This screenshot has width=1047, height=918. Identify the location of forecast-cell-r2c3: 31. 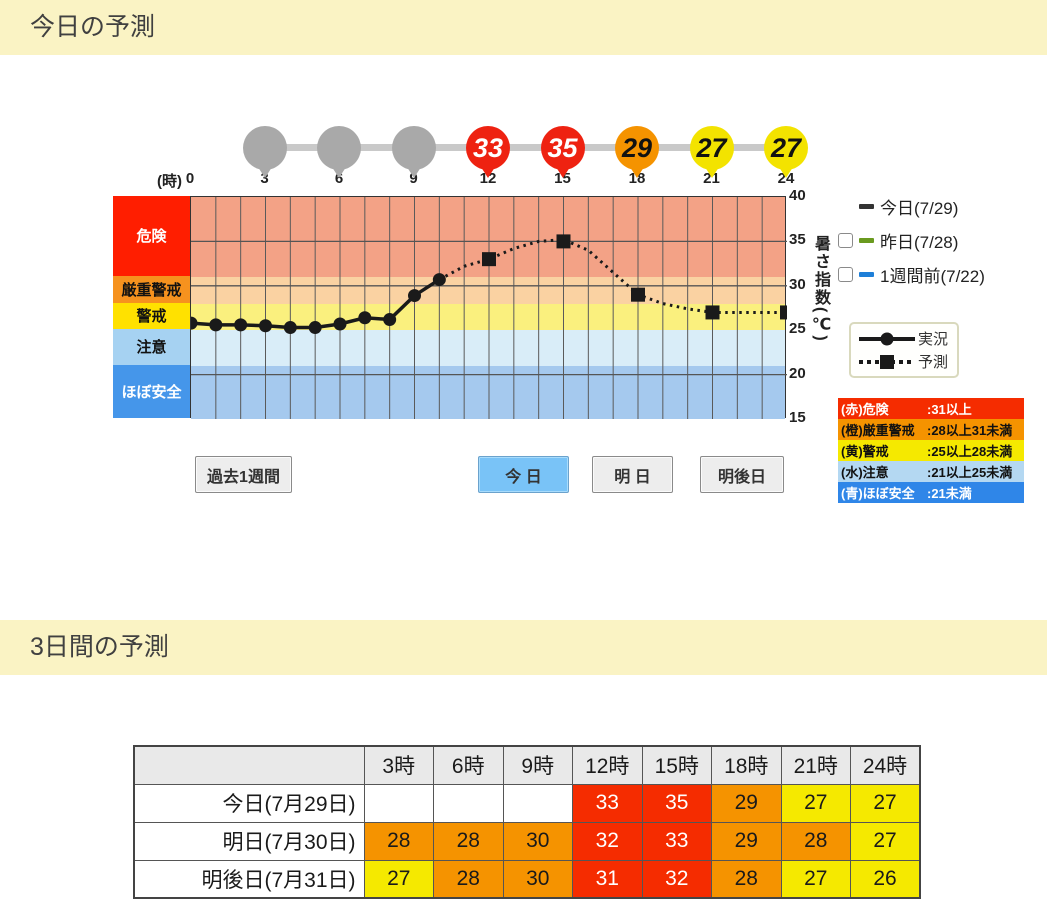
(607, 879).